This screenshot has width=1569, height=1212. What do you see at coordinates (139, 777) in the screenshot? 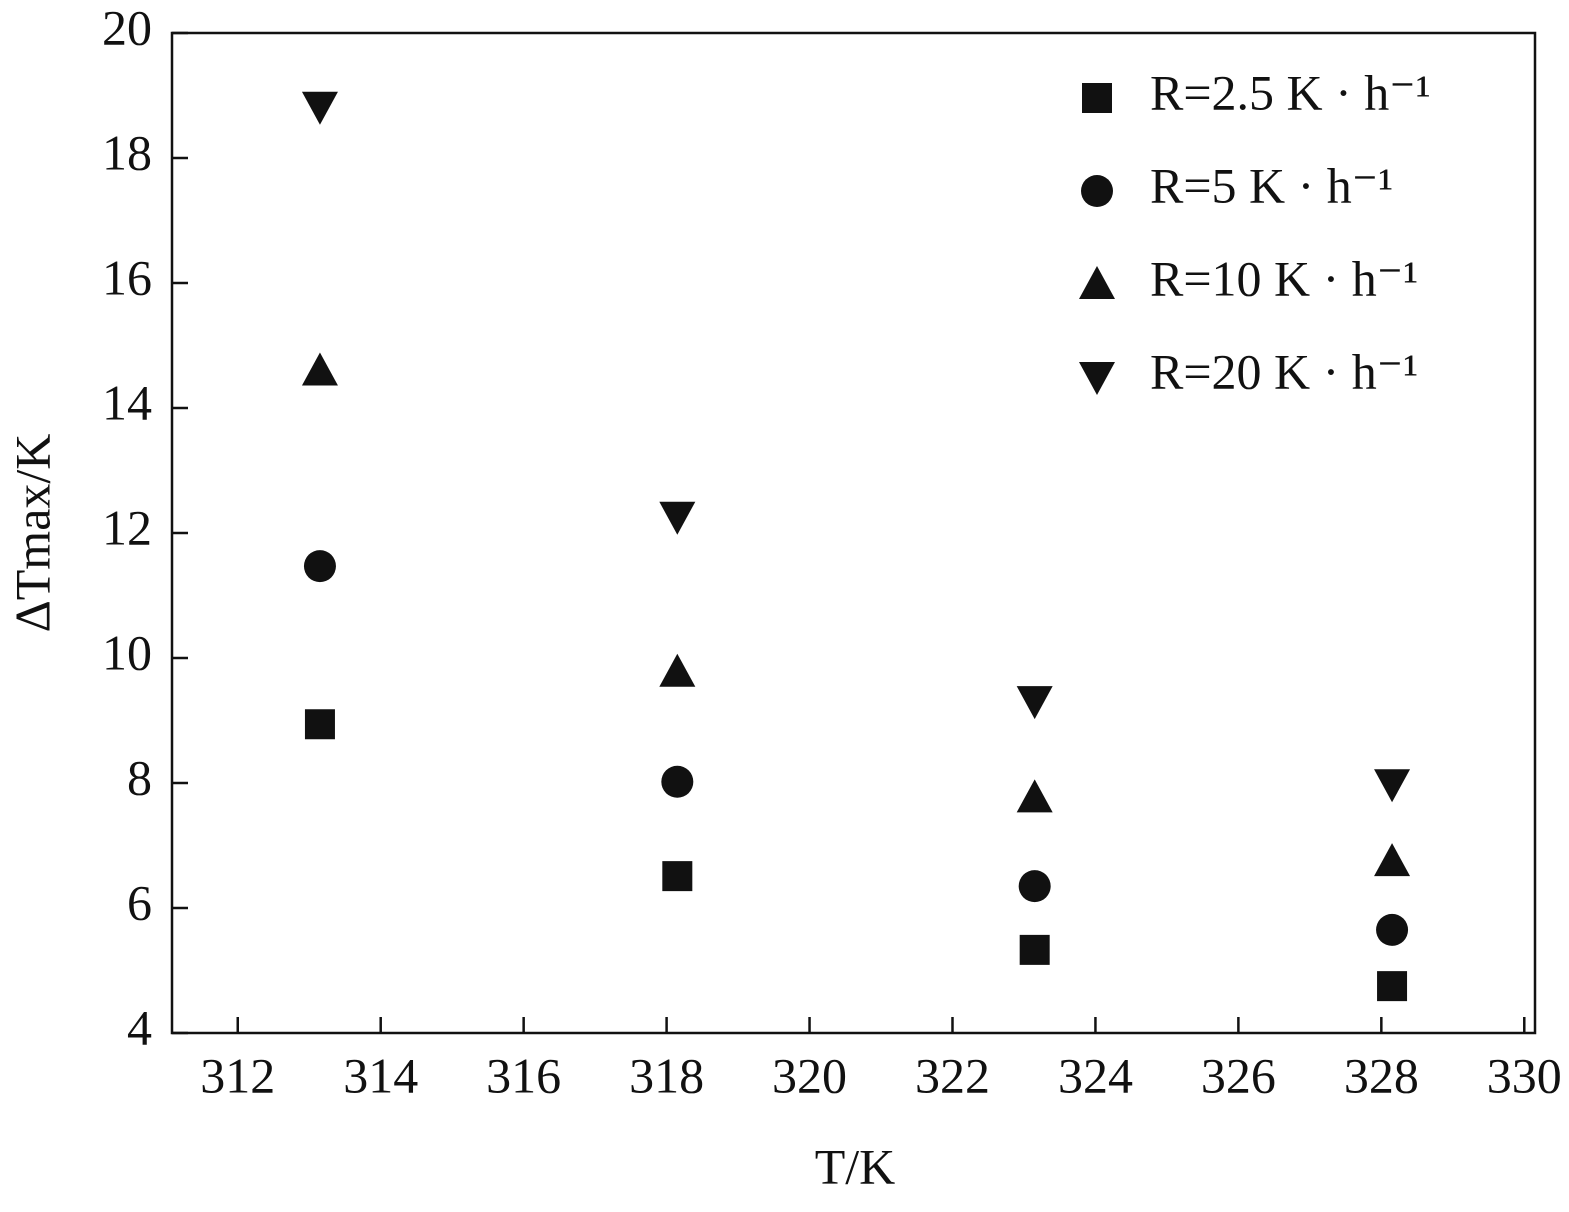
I see `y-tick-label: 8` at bounding box center [139, 777].